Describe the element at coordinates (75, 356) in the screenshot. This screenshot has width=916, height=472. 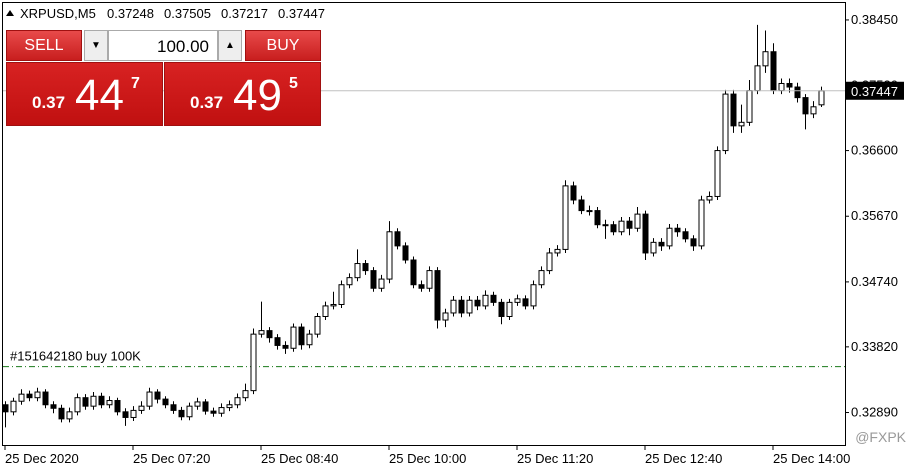
I see `order-label: #151642180 buy 100K` at that location.